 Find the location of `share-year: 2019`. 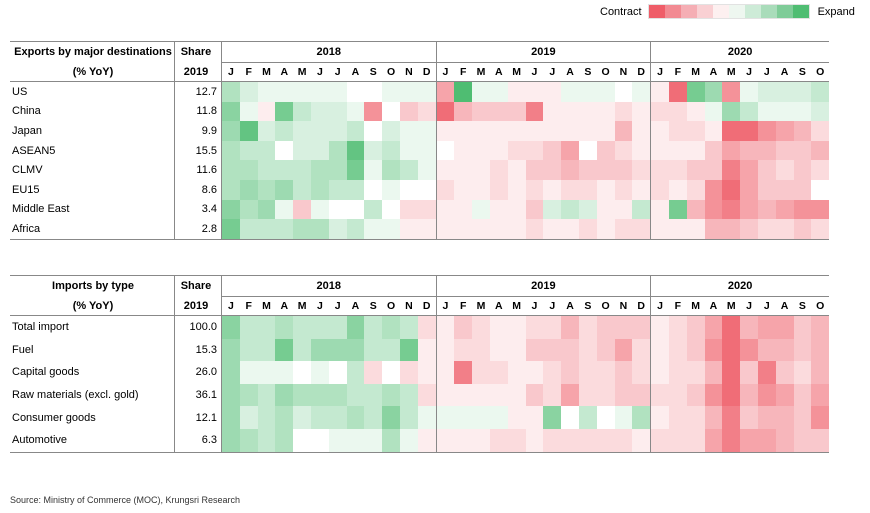

share-year: 2019 is located at coordinates (198, 306).